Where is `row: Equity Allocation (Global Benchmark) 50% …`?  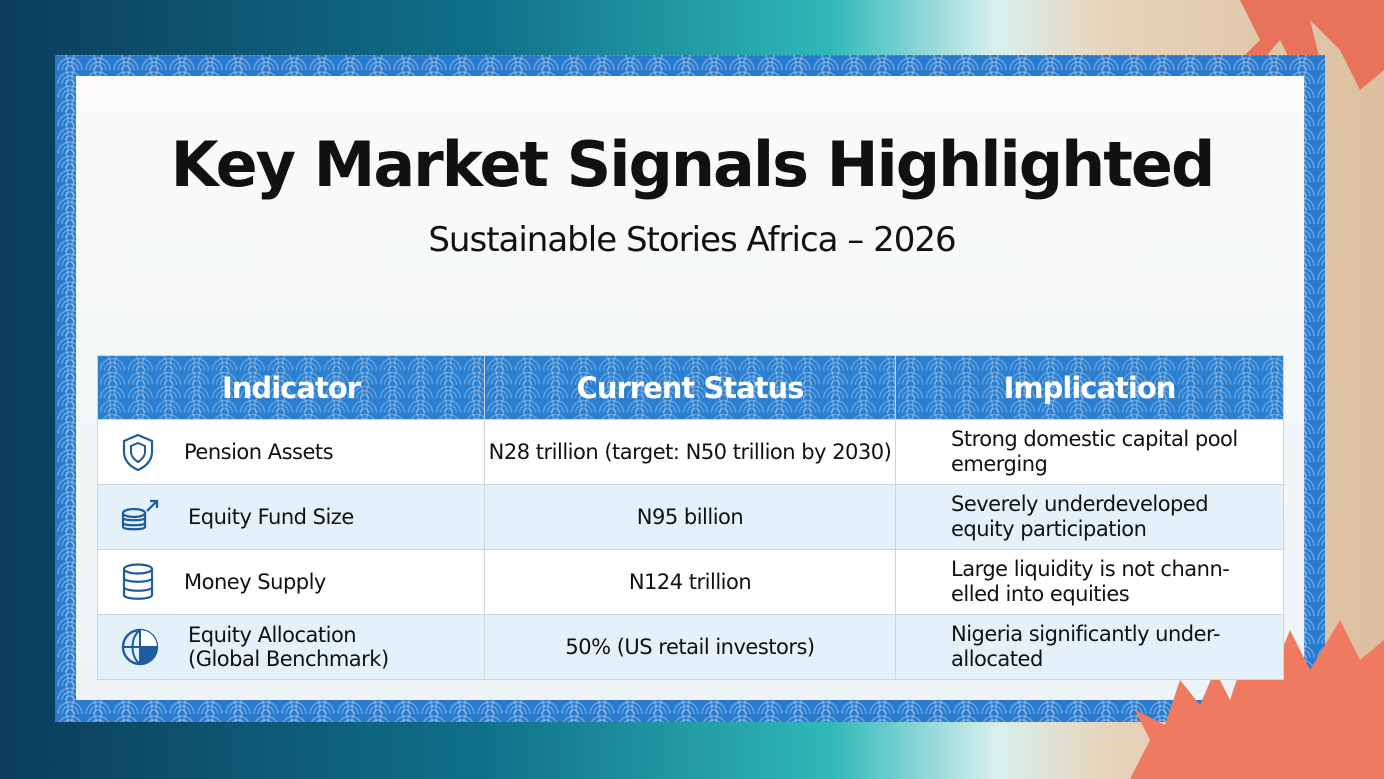 row: Equity Allocation (Global Benchmark) 50% … is located at coordinates (690, 647).